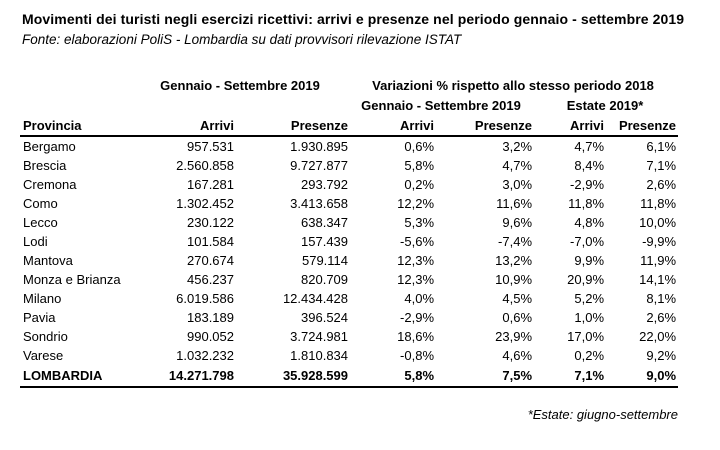  What do you see at coordinates (517, 146) in the screenshot?
I see `value-cell: 3,2%` at bounding box center [517, 146].